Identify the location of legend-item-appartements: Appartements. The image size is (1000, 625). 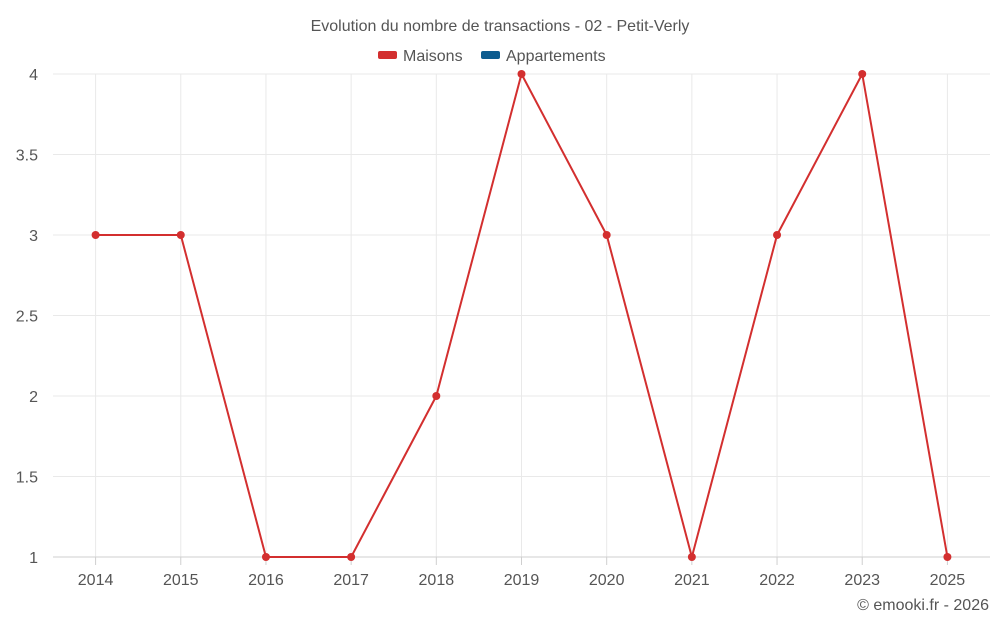
(543, 56).